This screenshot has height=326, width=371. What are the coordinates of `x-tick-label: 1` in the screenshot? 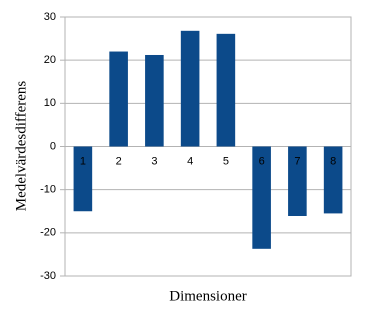 It's located at (83, 161).